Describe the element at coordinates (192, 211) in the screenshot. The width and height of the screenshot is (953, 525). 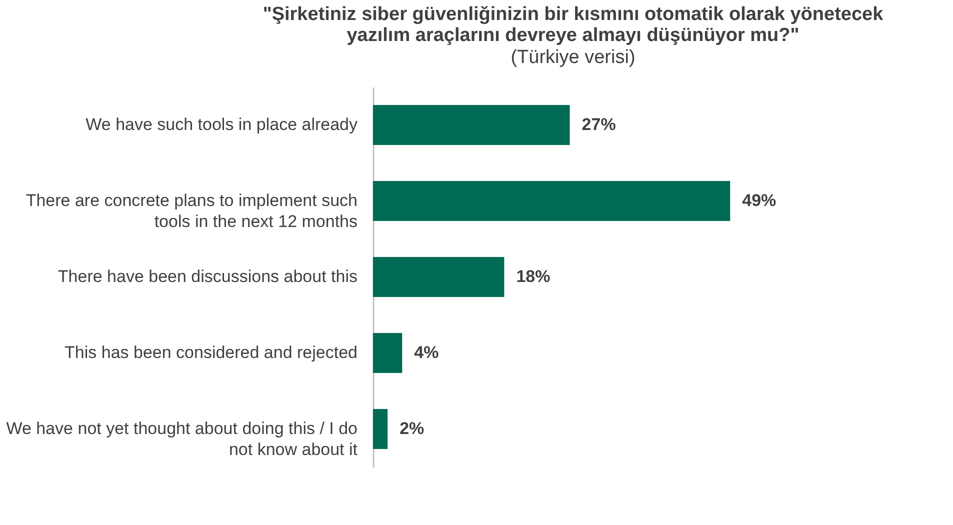
I see `y-tick-label: There are concrete plans to implement such tools in the next 12 months` at that location.